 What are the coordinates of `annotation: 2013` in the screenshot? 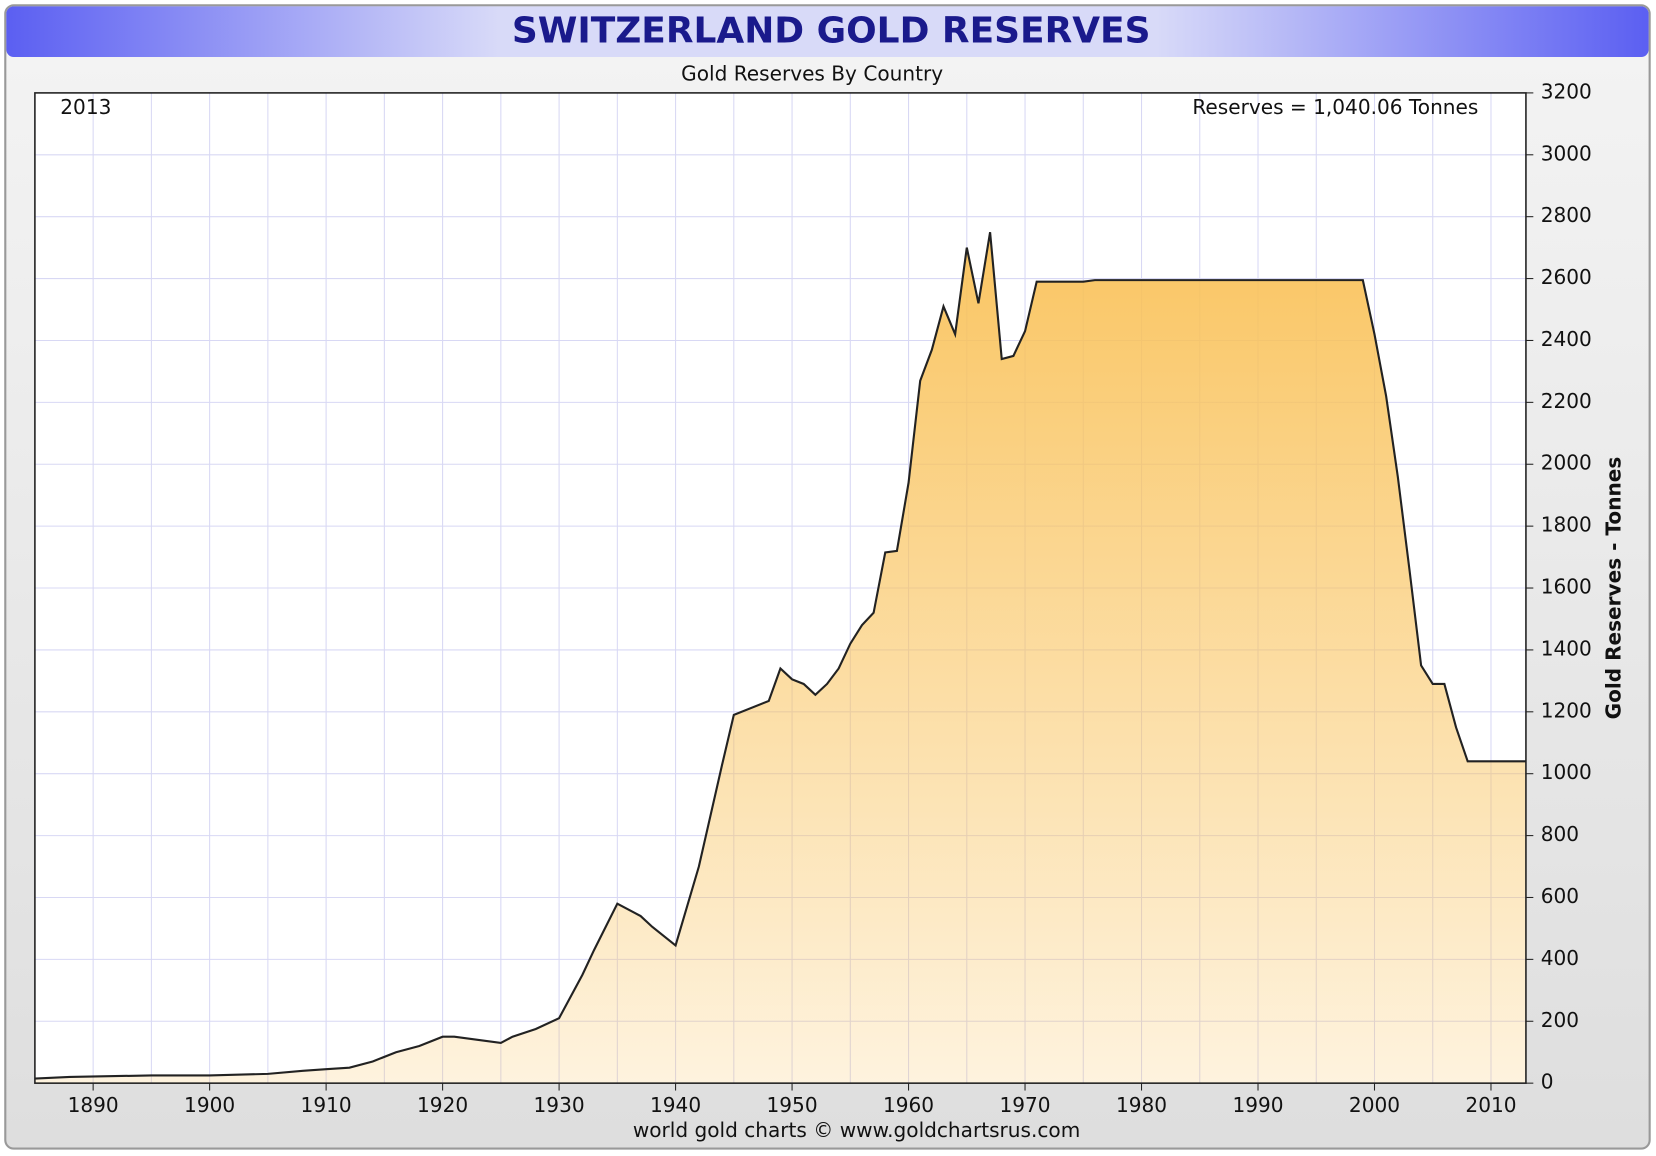 It's located at (85, 107).